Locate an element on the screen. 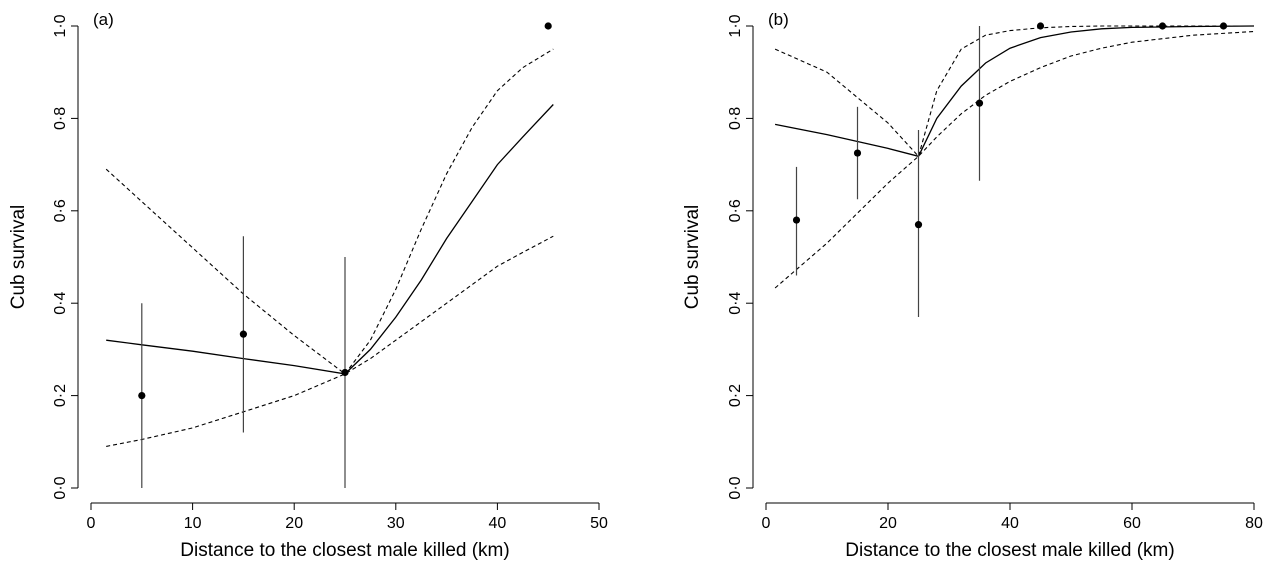 The width and height of the screenshot is (1266, 564). panel-label: (a) is located at coordinates (103, 19).